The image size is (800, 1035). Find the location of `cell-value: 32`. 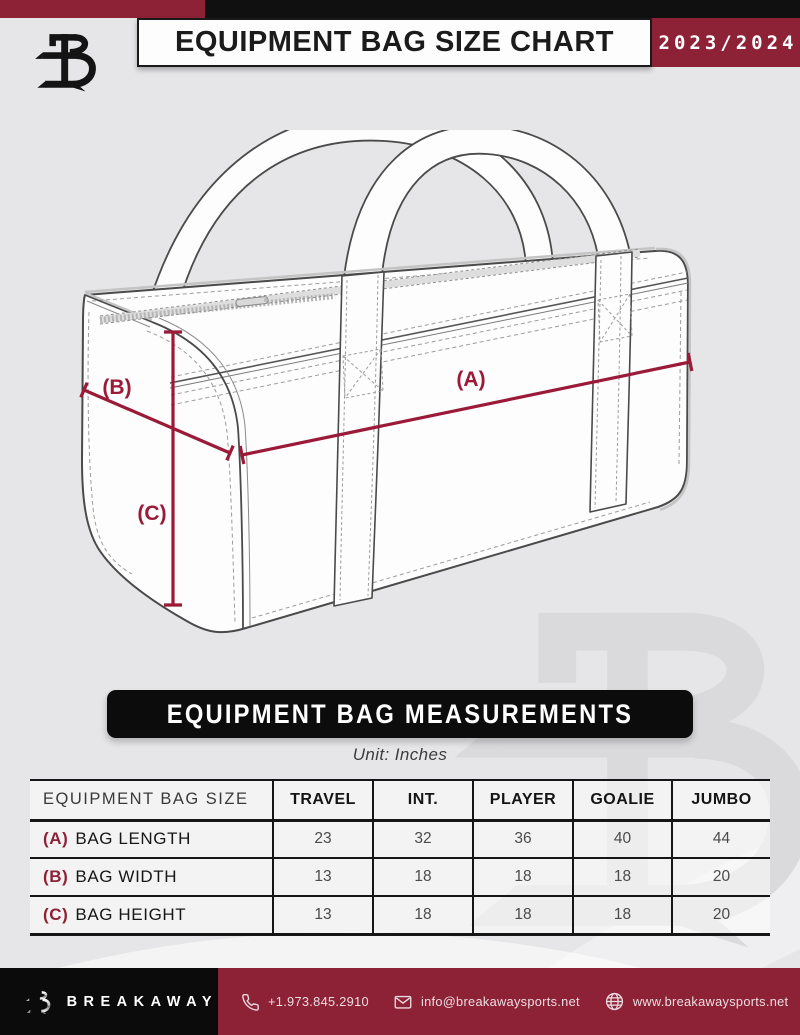

cell-value: 32 is located at coordinates (422, 839).